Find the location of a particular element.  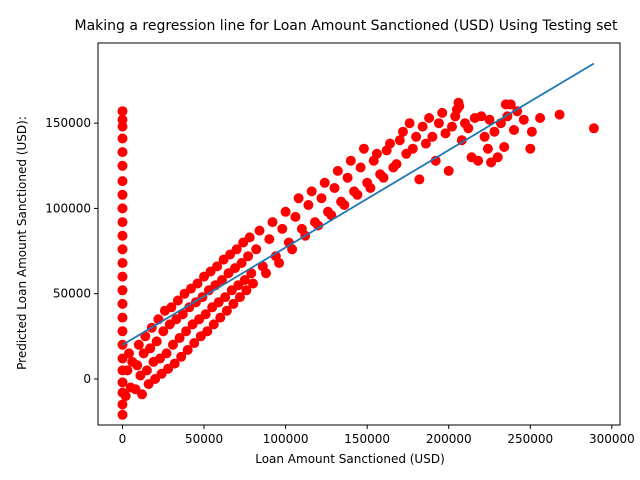

x-tick-label: 0 is located at coordinates (123, 439).